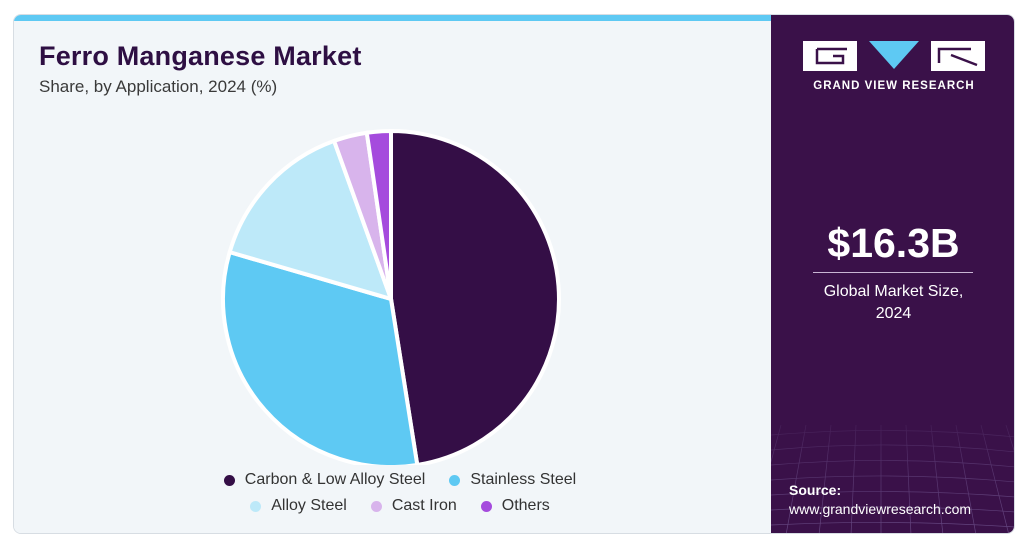 The image size is (1030, 544). I want to click on logo-text: GRAND VIEW RESEARCH, so click(894, 86).